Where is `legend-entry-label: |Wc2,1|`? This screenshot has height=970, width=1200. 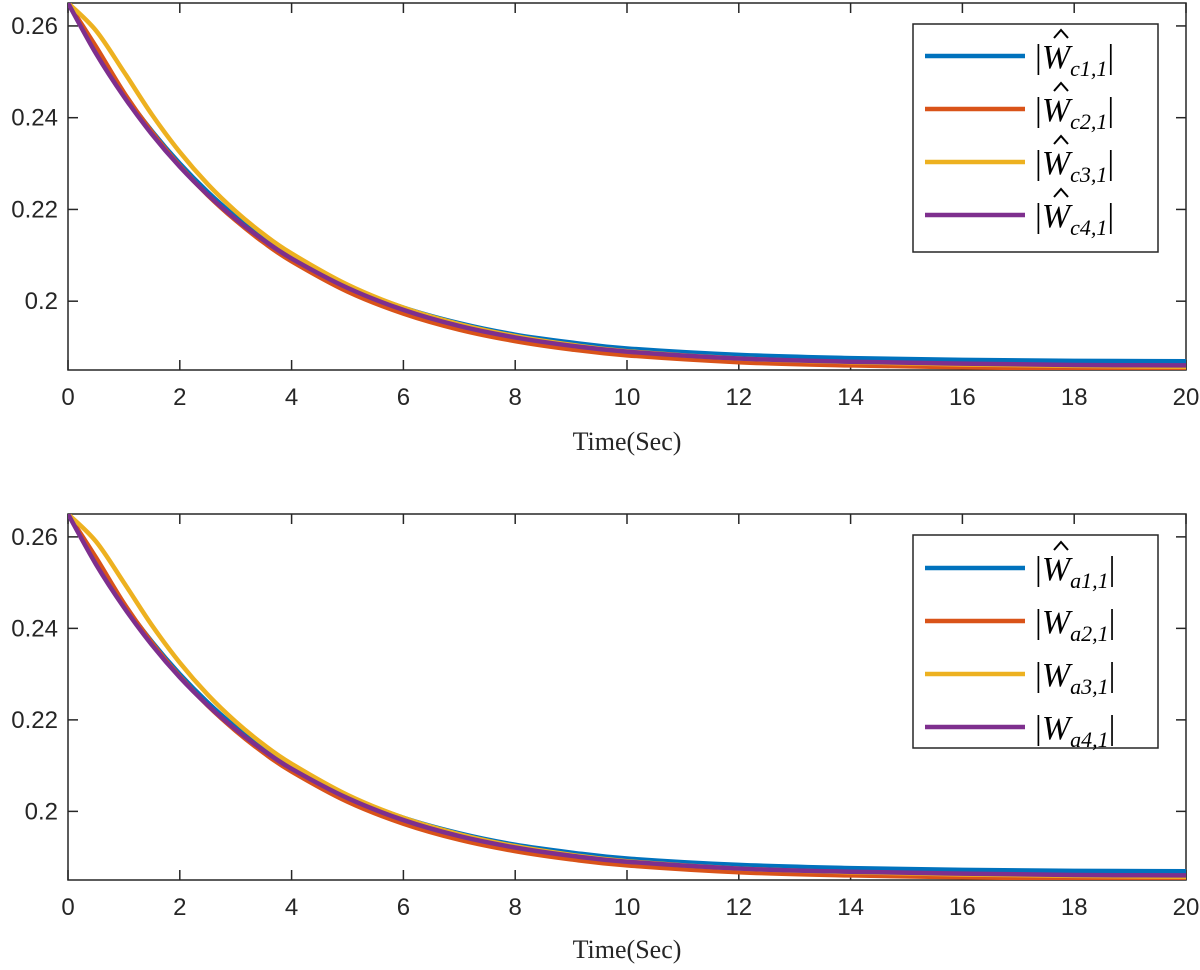
legend-entry-label: |Wc2,1| is located at coordinates (1074, 113).